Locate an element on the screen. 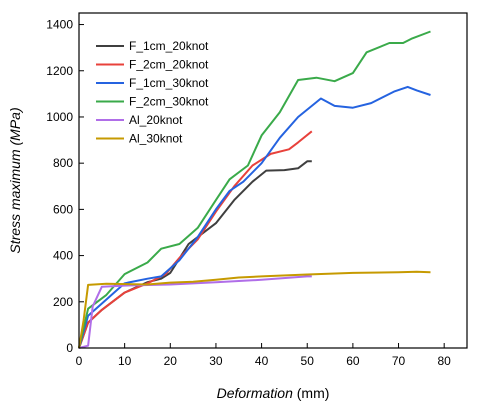 The image size is (480, 410). y-tick-label: 0 is located at coordinates (69, 348).